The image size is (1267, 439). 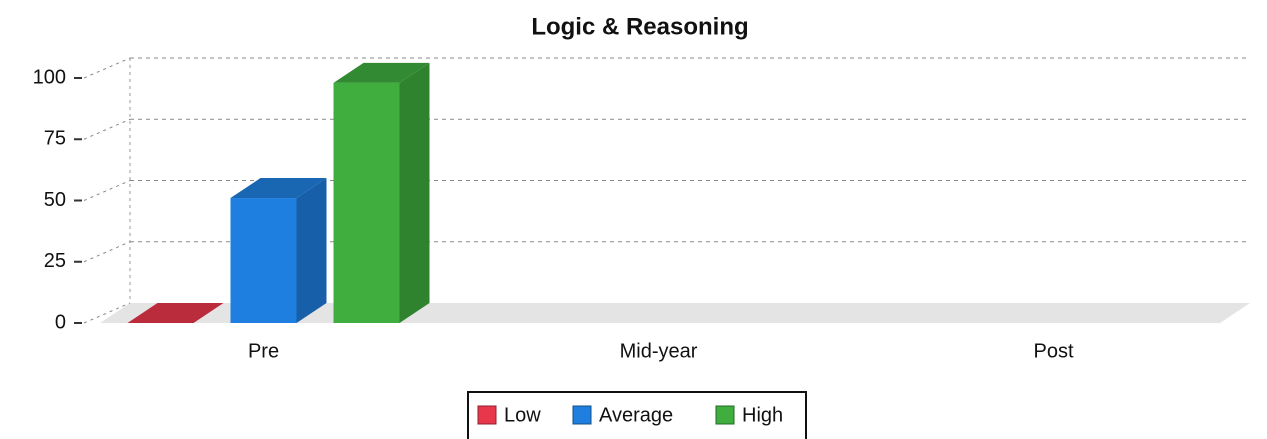 What do you see at coordinates (522, 415) in the screenshot?
I see `legend-label: Low` at bounding box center [522, 415].